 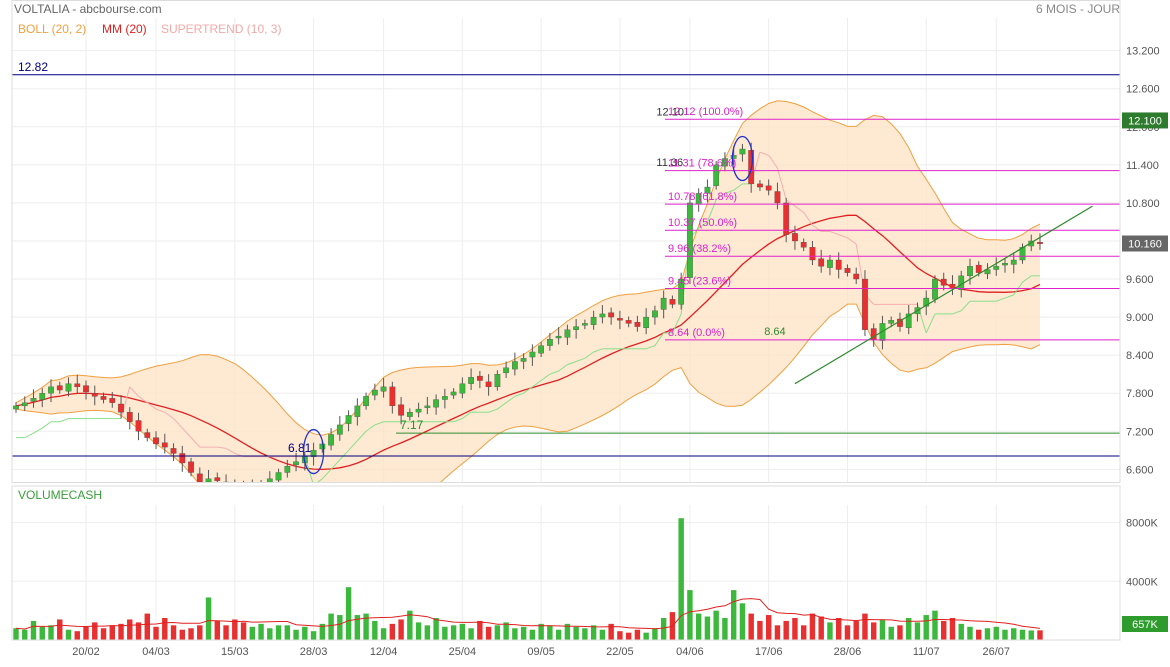 I want to click on date-axis-tick-label: 22/05, so click(x=620, y=652).